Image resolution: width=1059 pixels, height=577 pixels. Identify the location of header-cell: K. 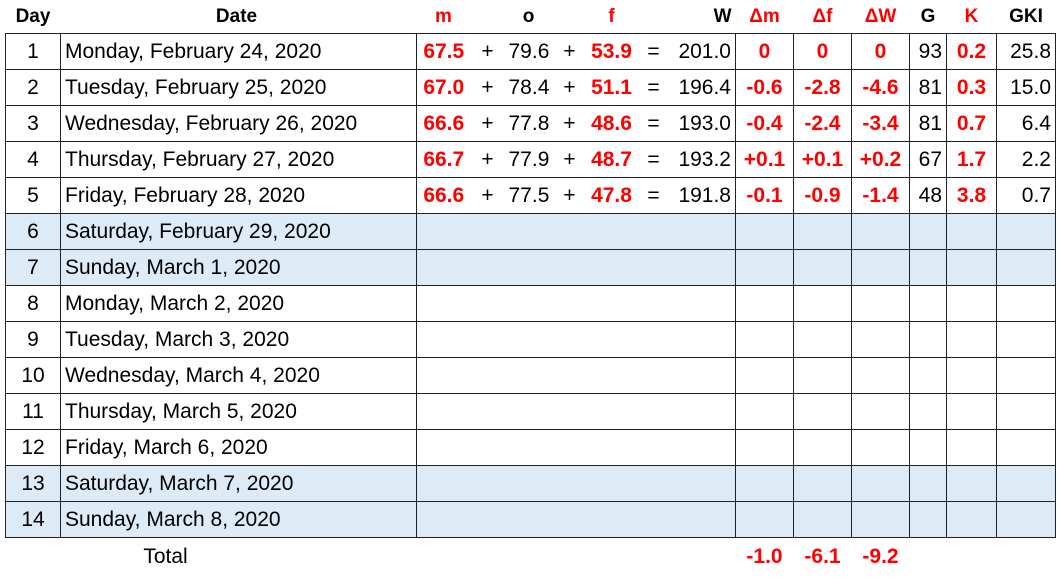
(971, 16).